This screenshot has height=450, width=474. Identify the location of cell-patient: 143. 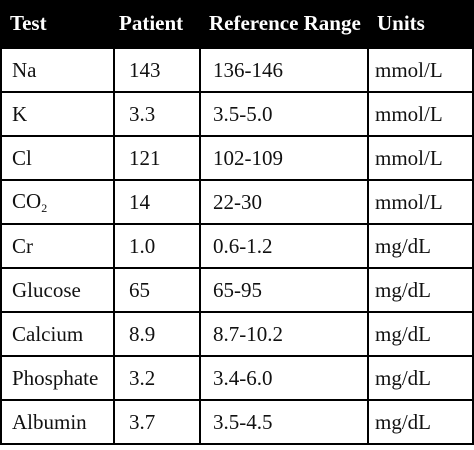
(157, 70).